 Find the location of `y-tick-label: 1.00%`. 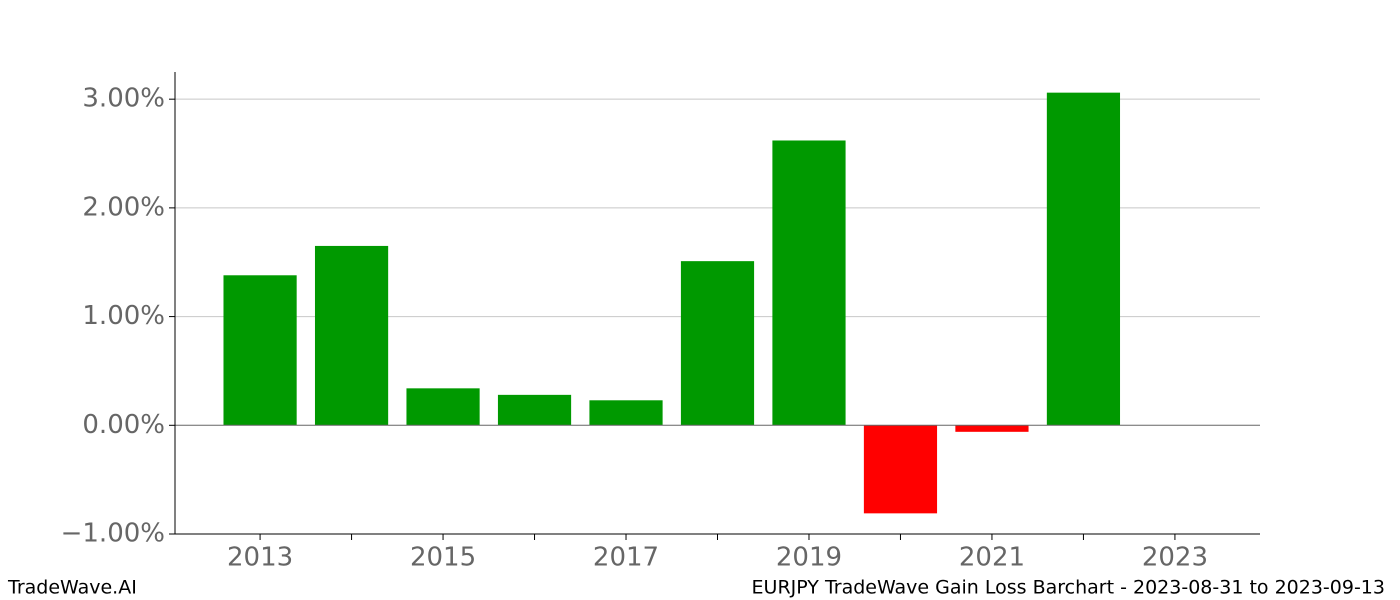

y-tick-label: 1.00% is located at coordinates (123, 316).